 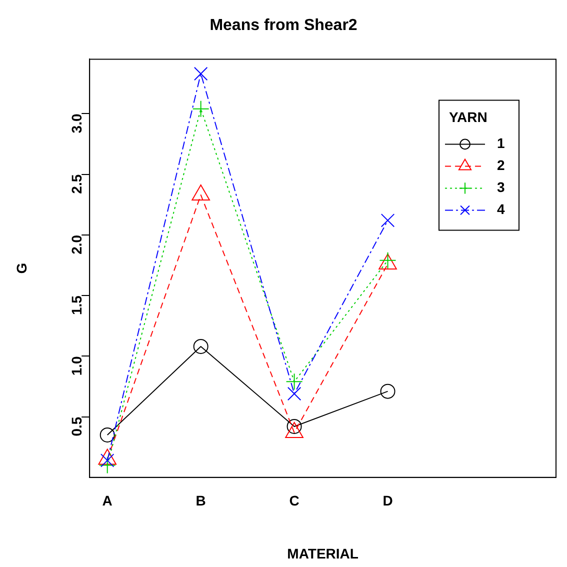 I want to click on x-tick-label: B, so click(x=201, y=500).